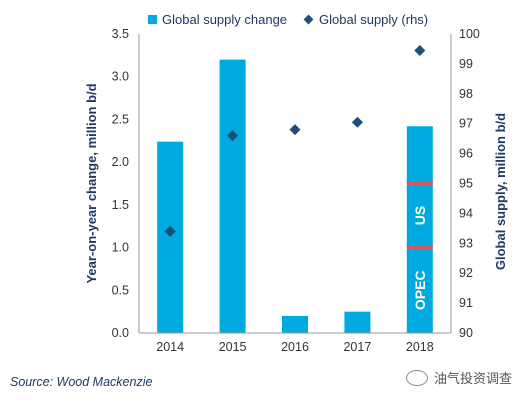  Describe the element at coordinates (466, 64) in the screenshot. I see `right-tick-label: 99` at that location.